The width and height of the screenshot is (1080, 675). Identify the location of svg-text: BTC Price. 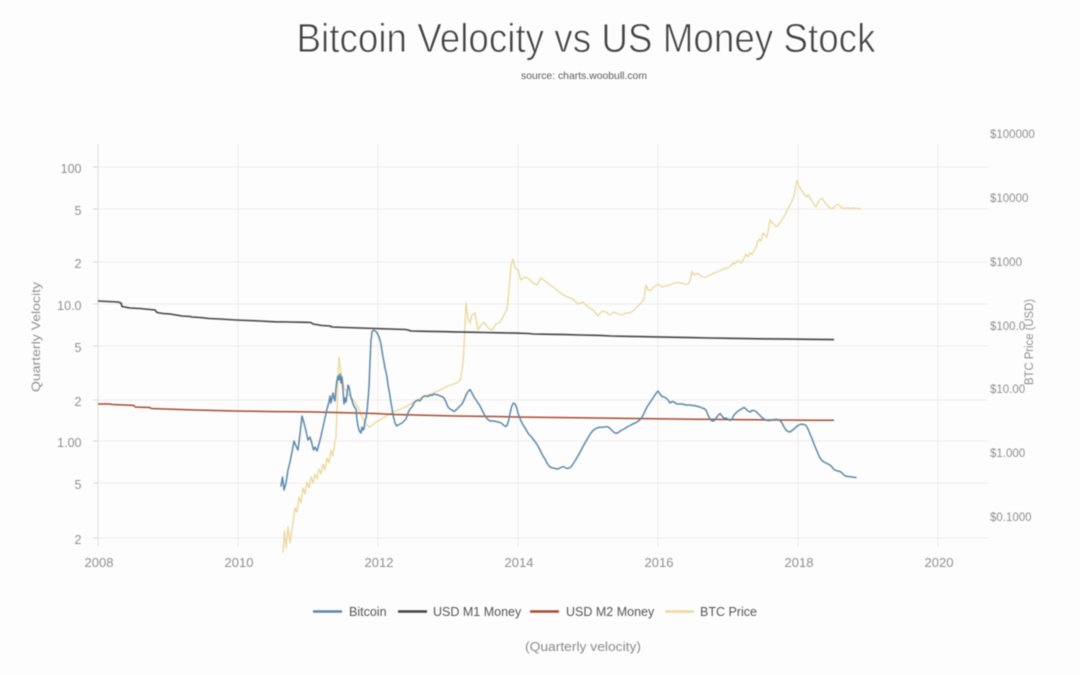
(728, 612).